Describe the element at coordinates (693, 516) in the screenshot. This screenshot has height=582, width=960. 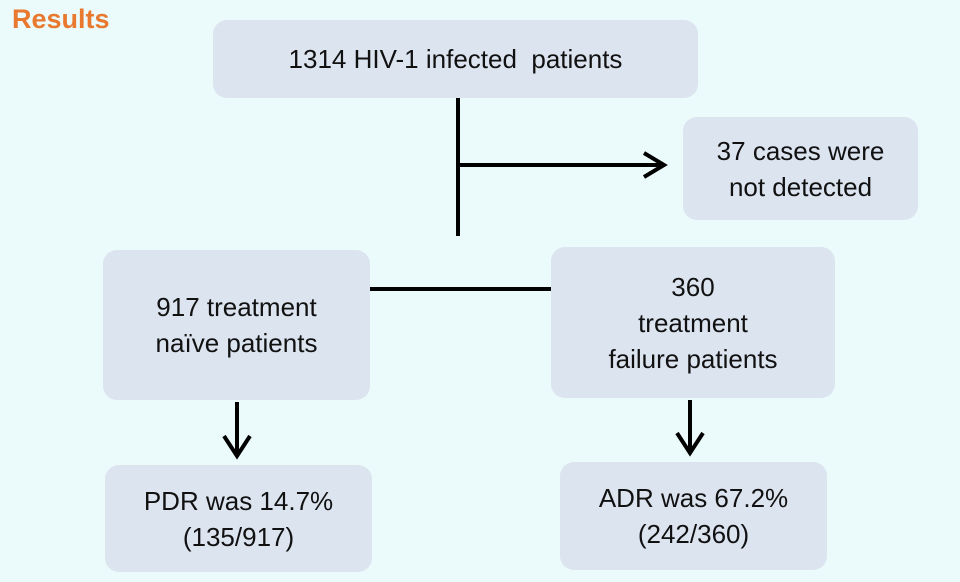
I see `node: ADR was 67.2% (242/360)` at that location.